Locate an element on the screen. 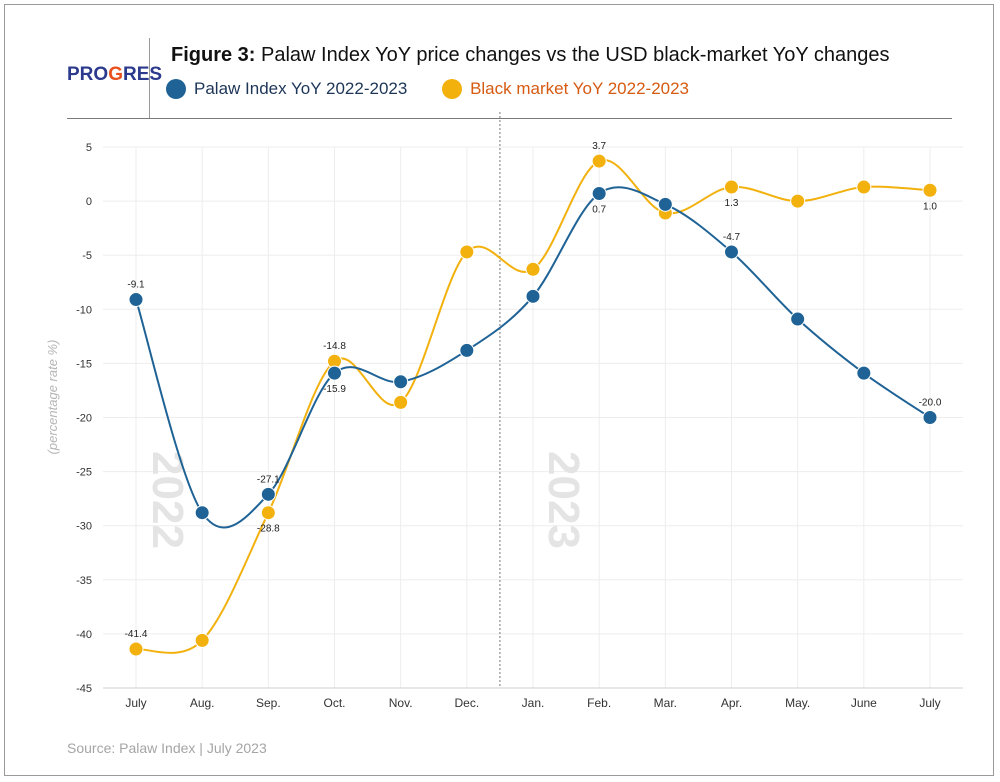  data-label-black-market: -14.8 is located at coordinates (334, 346).